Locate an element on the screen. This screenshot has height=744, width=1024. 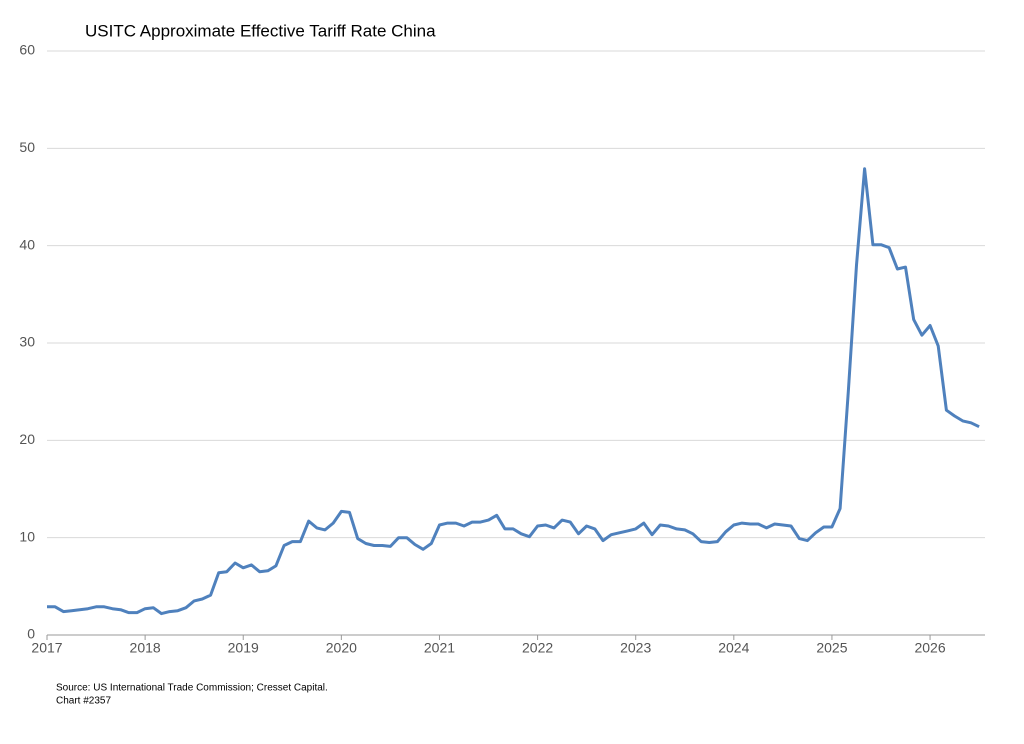
x-tick-label: 2025 is located at coordinates (831, 648).